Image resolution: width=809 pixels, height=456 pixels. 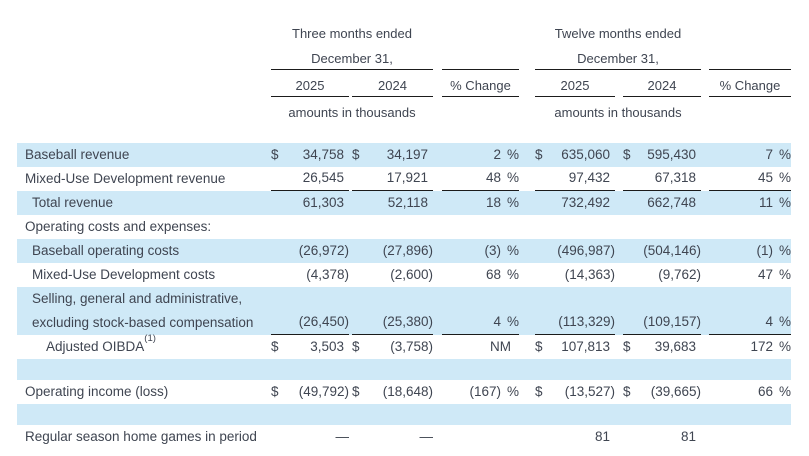 I want to click on pct-value: 2%, so click(x=480, y=155).